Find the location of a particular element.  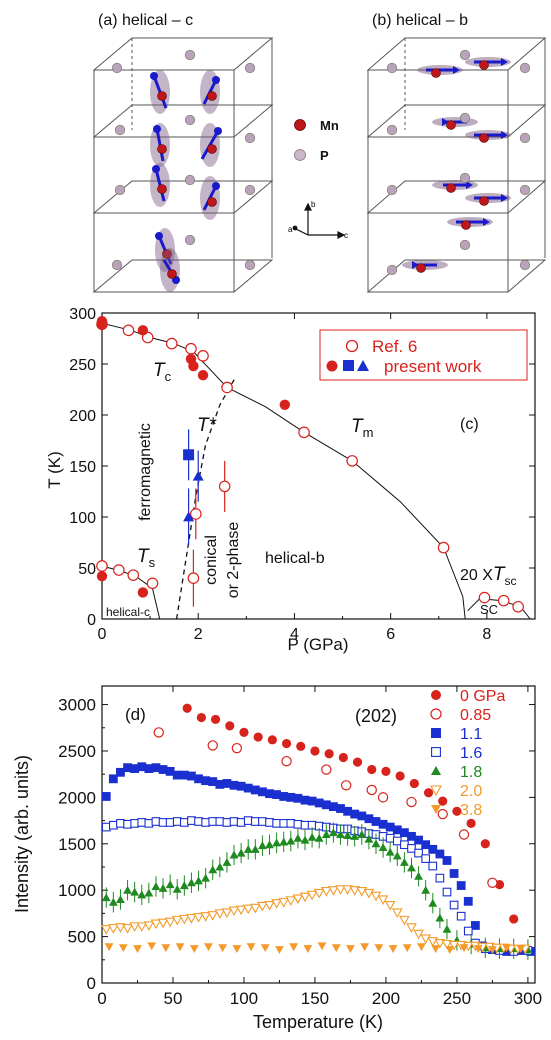

p-atom-icon is located at coordinates (300, 155).